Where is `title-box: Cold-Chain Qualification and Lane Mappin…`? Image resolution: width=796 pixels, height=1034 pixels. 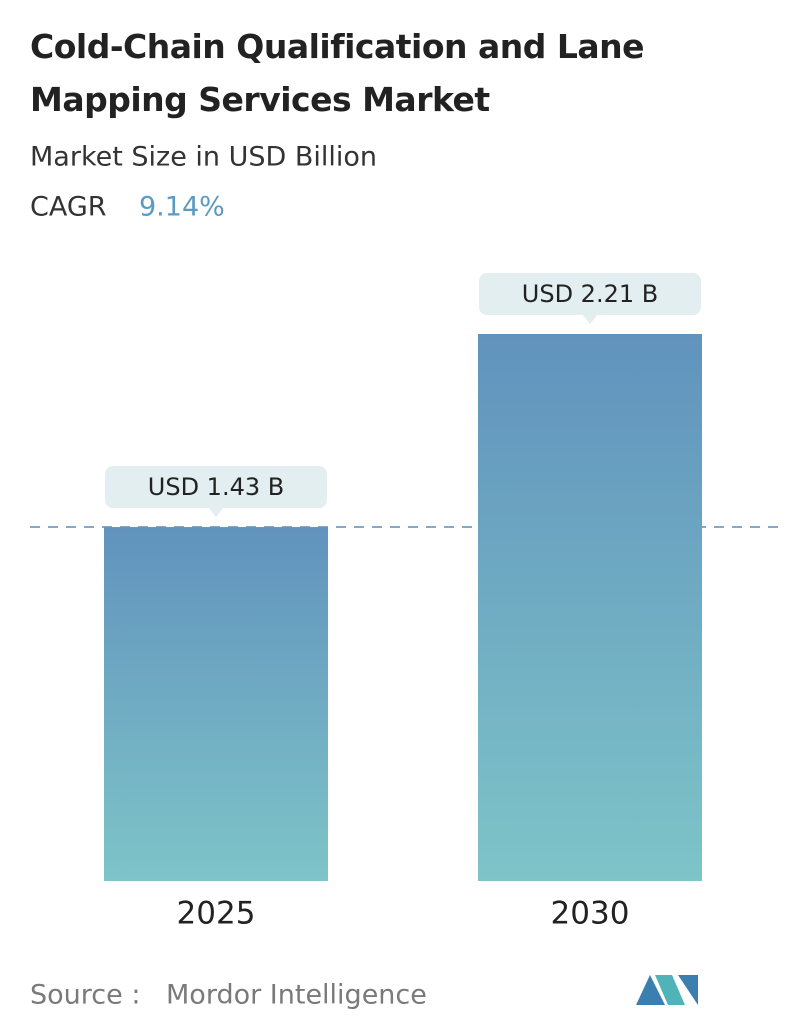
title-box: Cold-Chain Qualification and Lane Mappin… is located at coordinates (337, 73).